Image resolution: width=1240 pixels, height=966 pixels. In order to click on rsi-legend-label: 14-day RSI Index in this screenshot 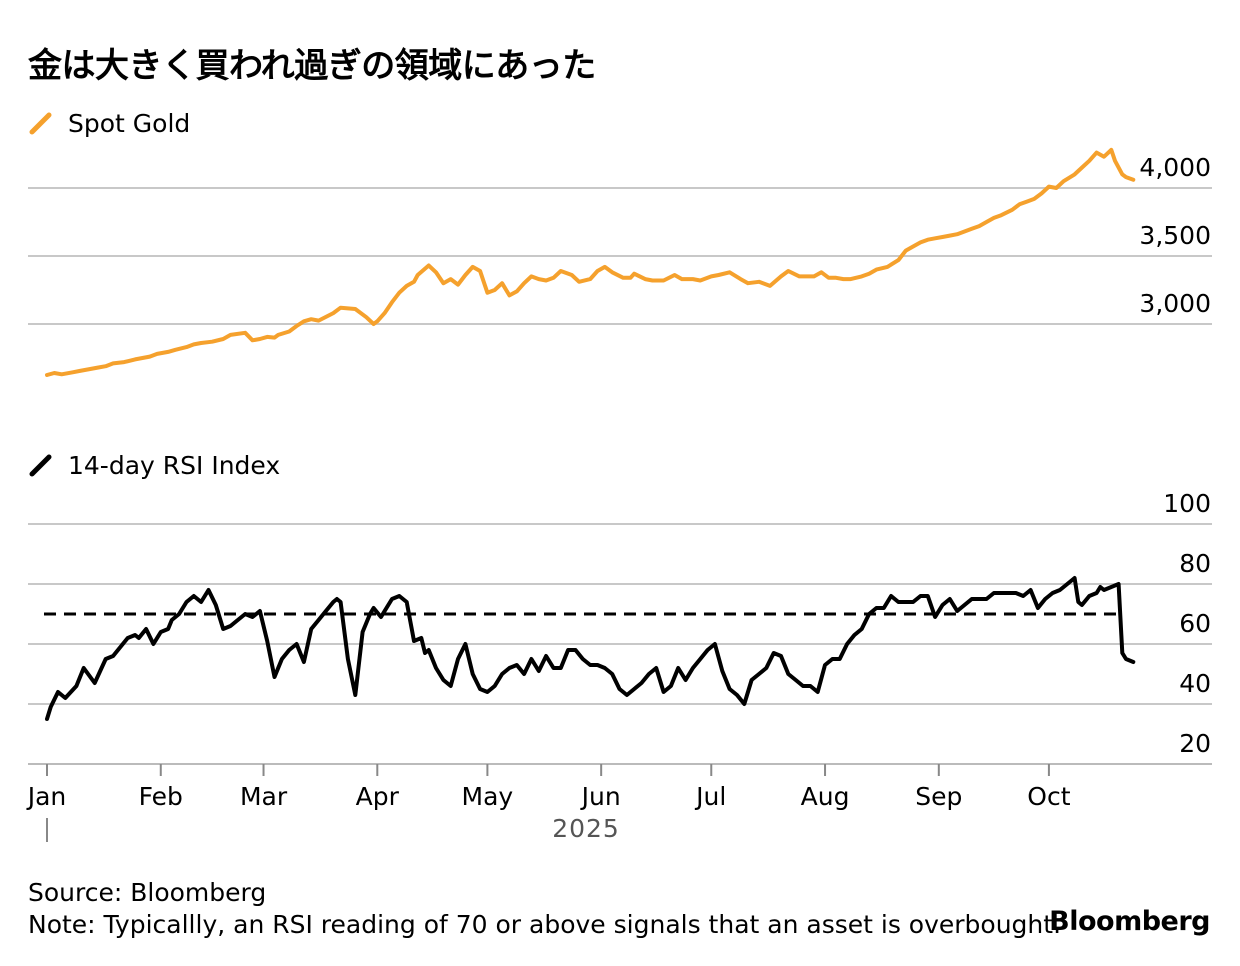, I will do `click(174, 465)`.